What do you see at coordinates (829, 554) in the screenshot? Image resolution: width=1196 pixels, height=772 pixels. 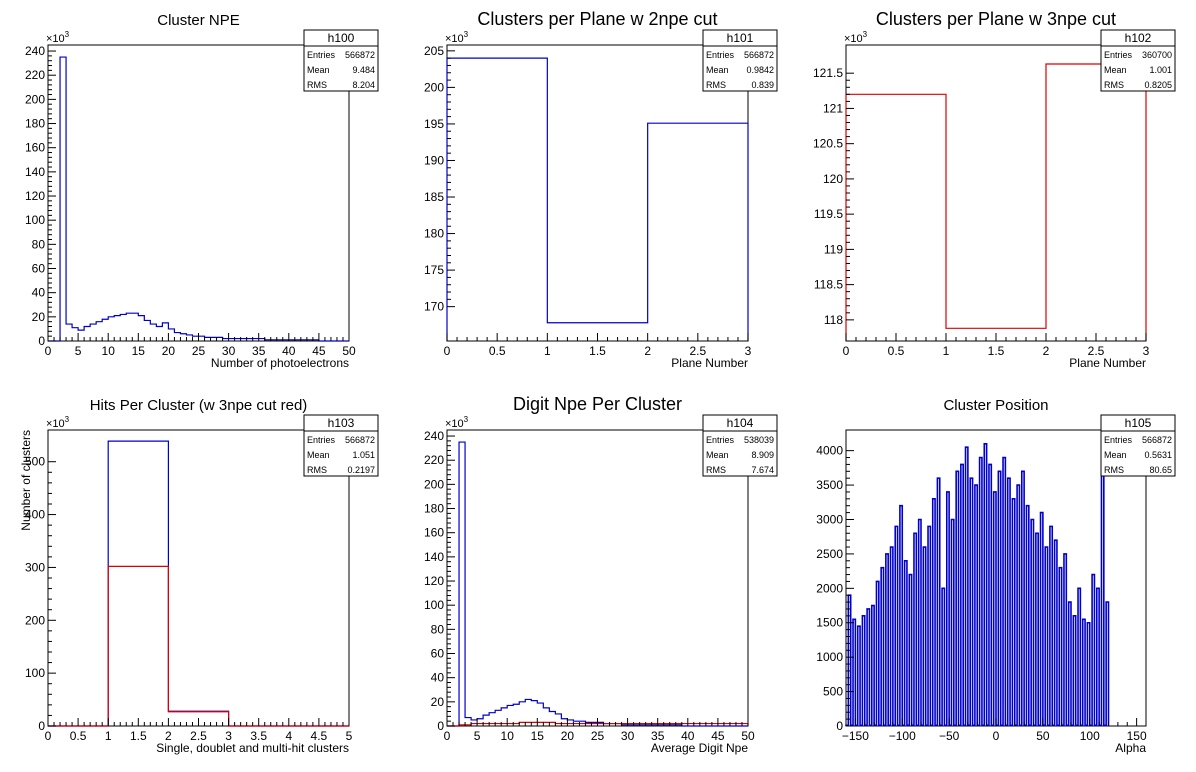 I see `y-tick-label: 2500` at bounding box center [829, 554].